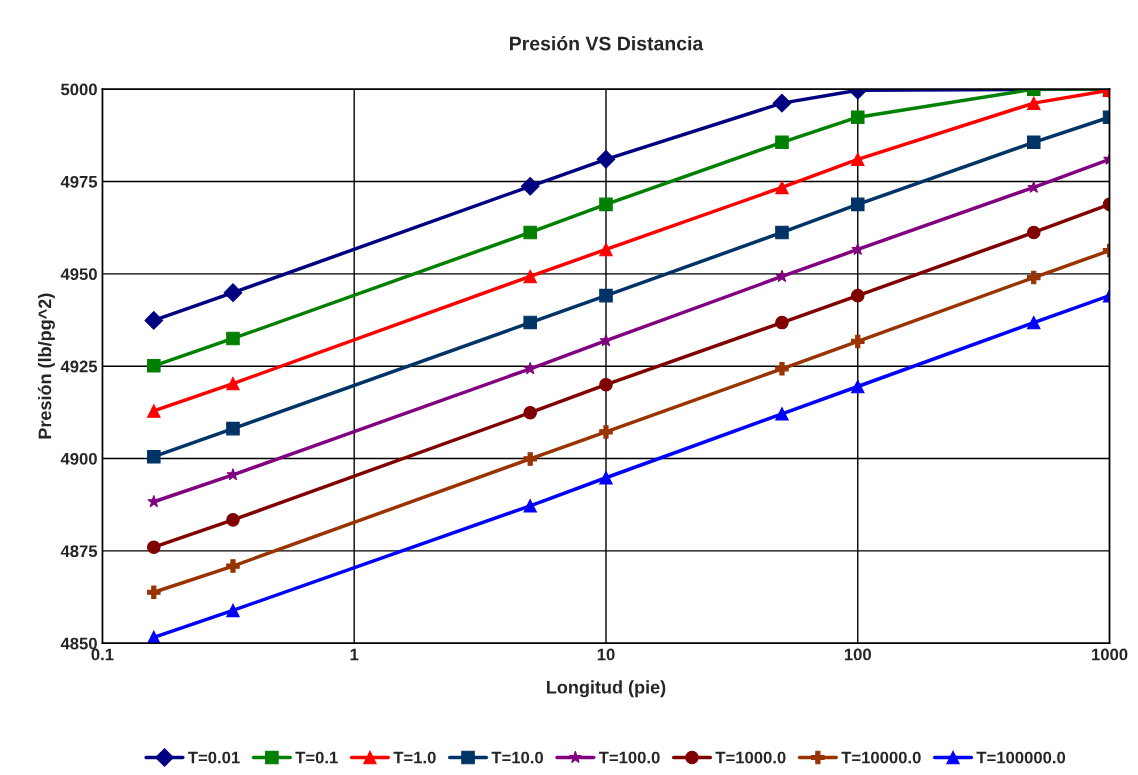 The height and width of the screenshot is (775, 1138). I want to click on legend-label: T=0.01, so click(214, 757).